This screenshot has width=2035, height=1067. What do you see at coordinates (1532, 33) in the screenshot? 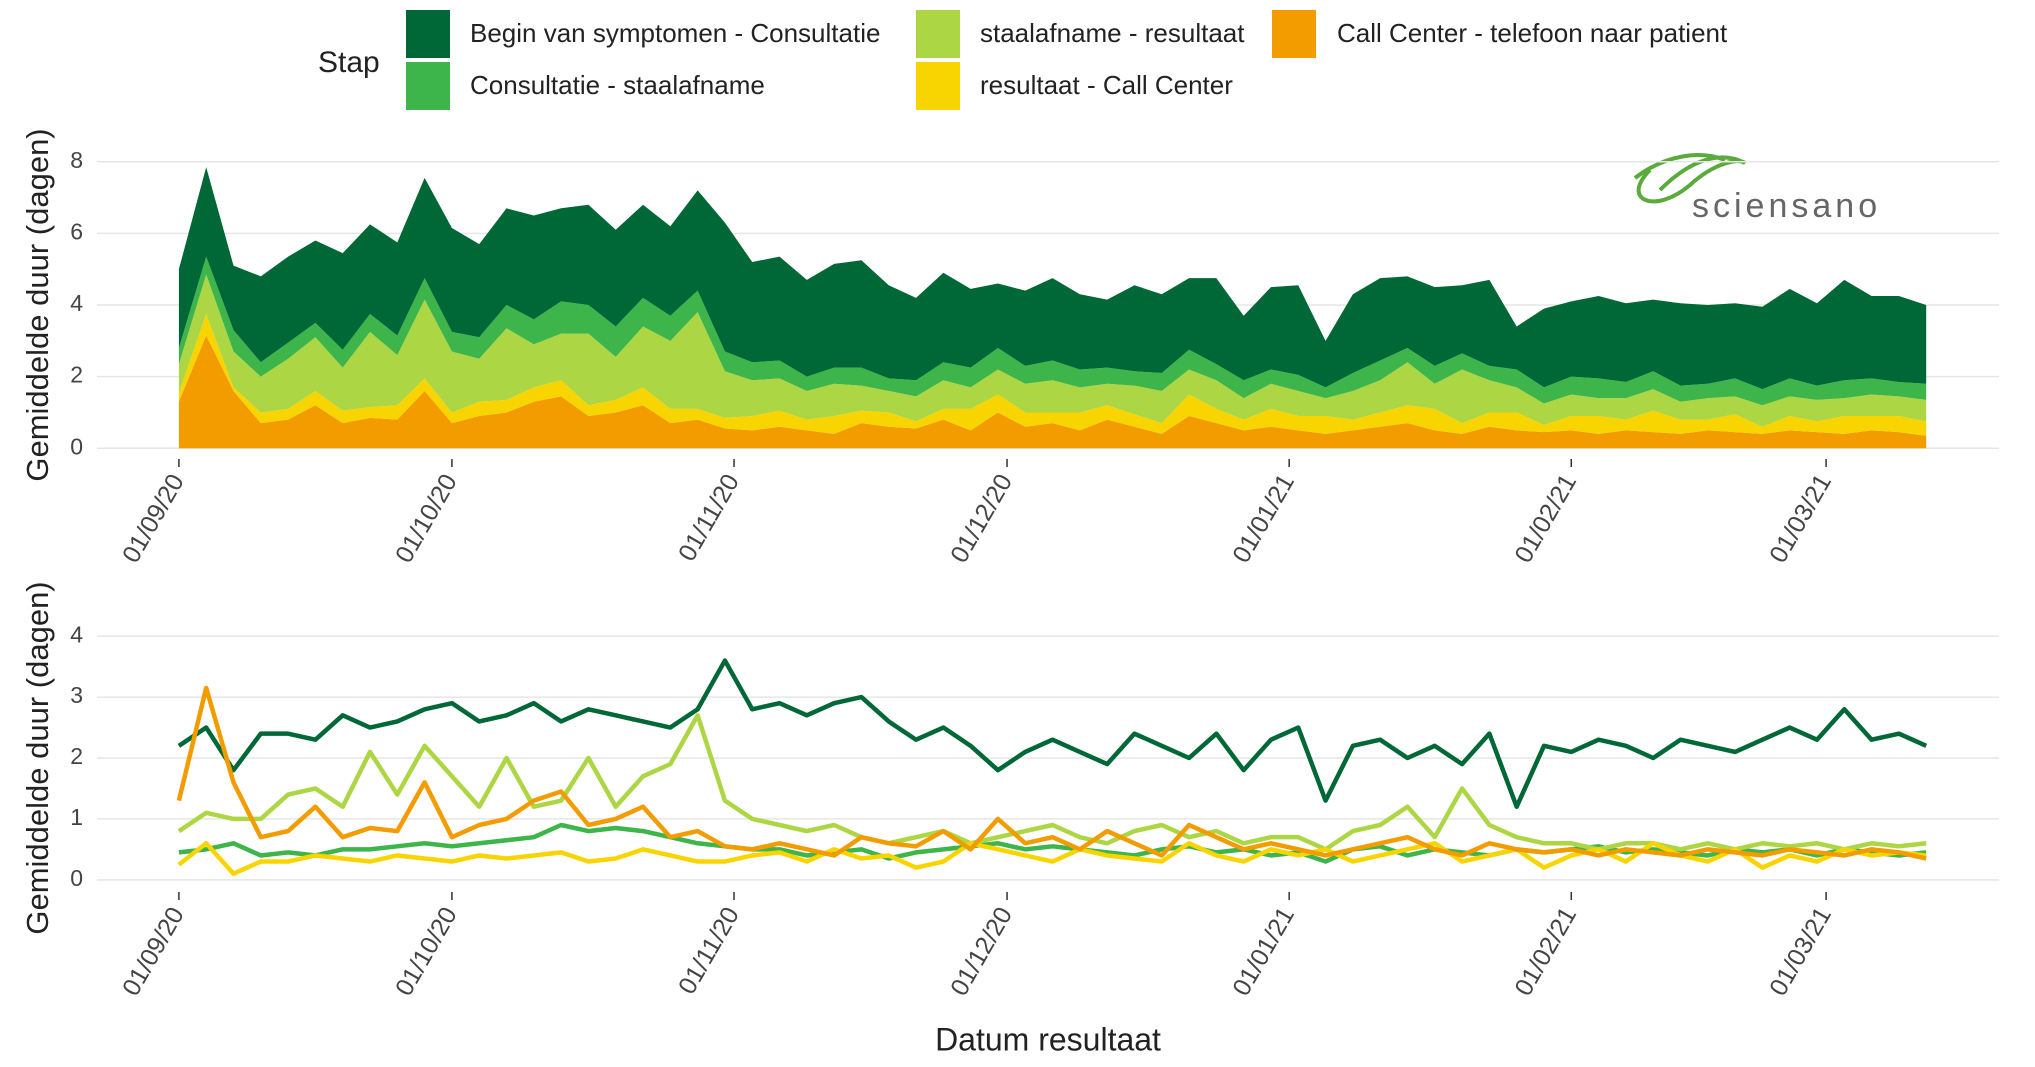
I see `legend-label: Call Center - telefoon naar patient` at bounding box center [1532, 33].